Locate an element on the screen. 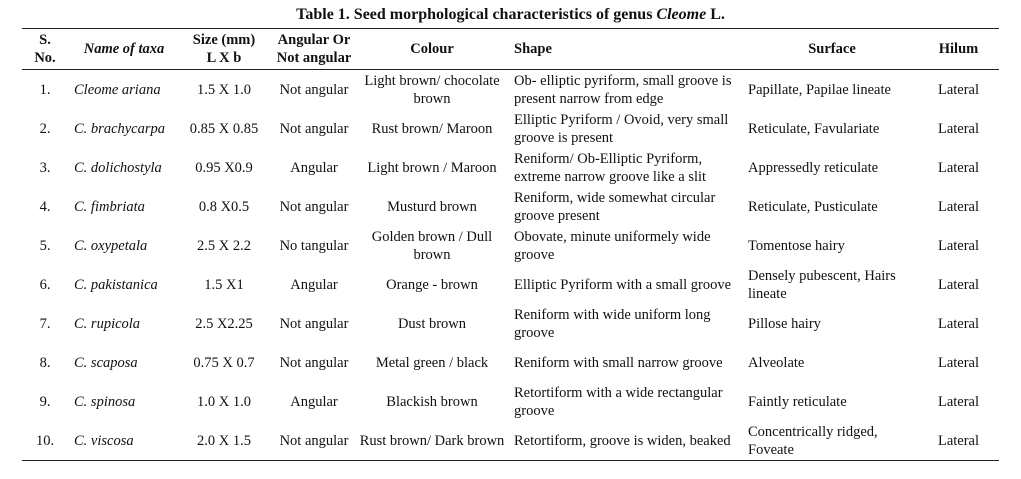 The height and width of the screenshot is (479, 1021). cell-surface: Concentrically ridged, Foveate is located at coordinates (813, 440).